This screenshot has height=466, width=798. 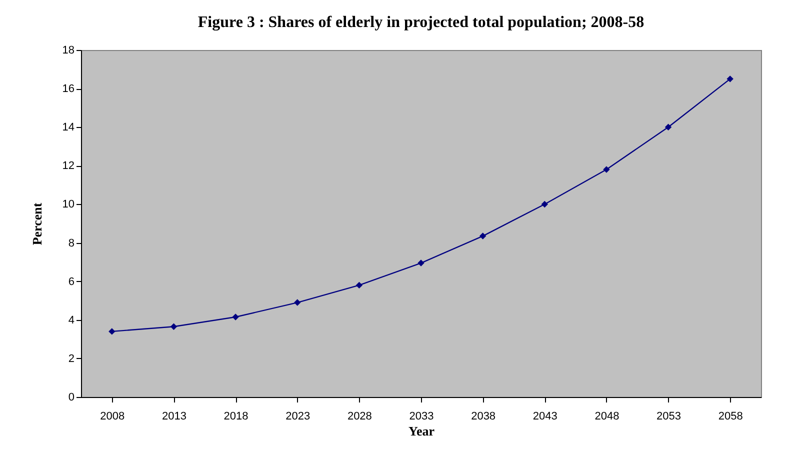 What do you see at coordinates (545, 416) in the screenshot?
I see `x-tick-label: 2043` at bounding box center [545, 416].